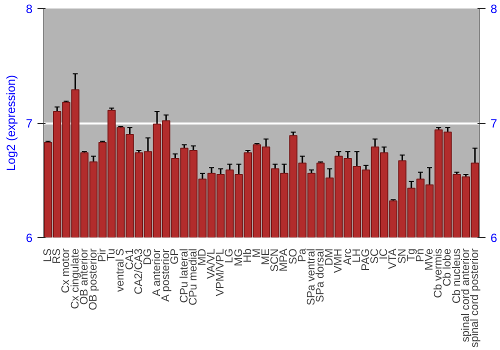 The image size is (500, 350). I want to click on y2-tick-label: 7, so click(494, 123).